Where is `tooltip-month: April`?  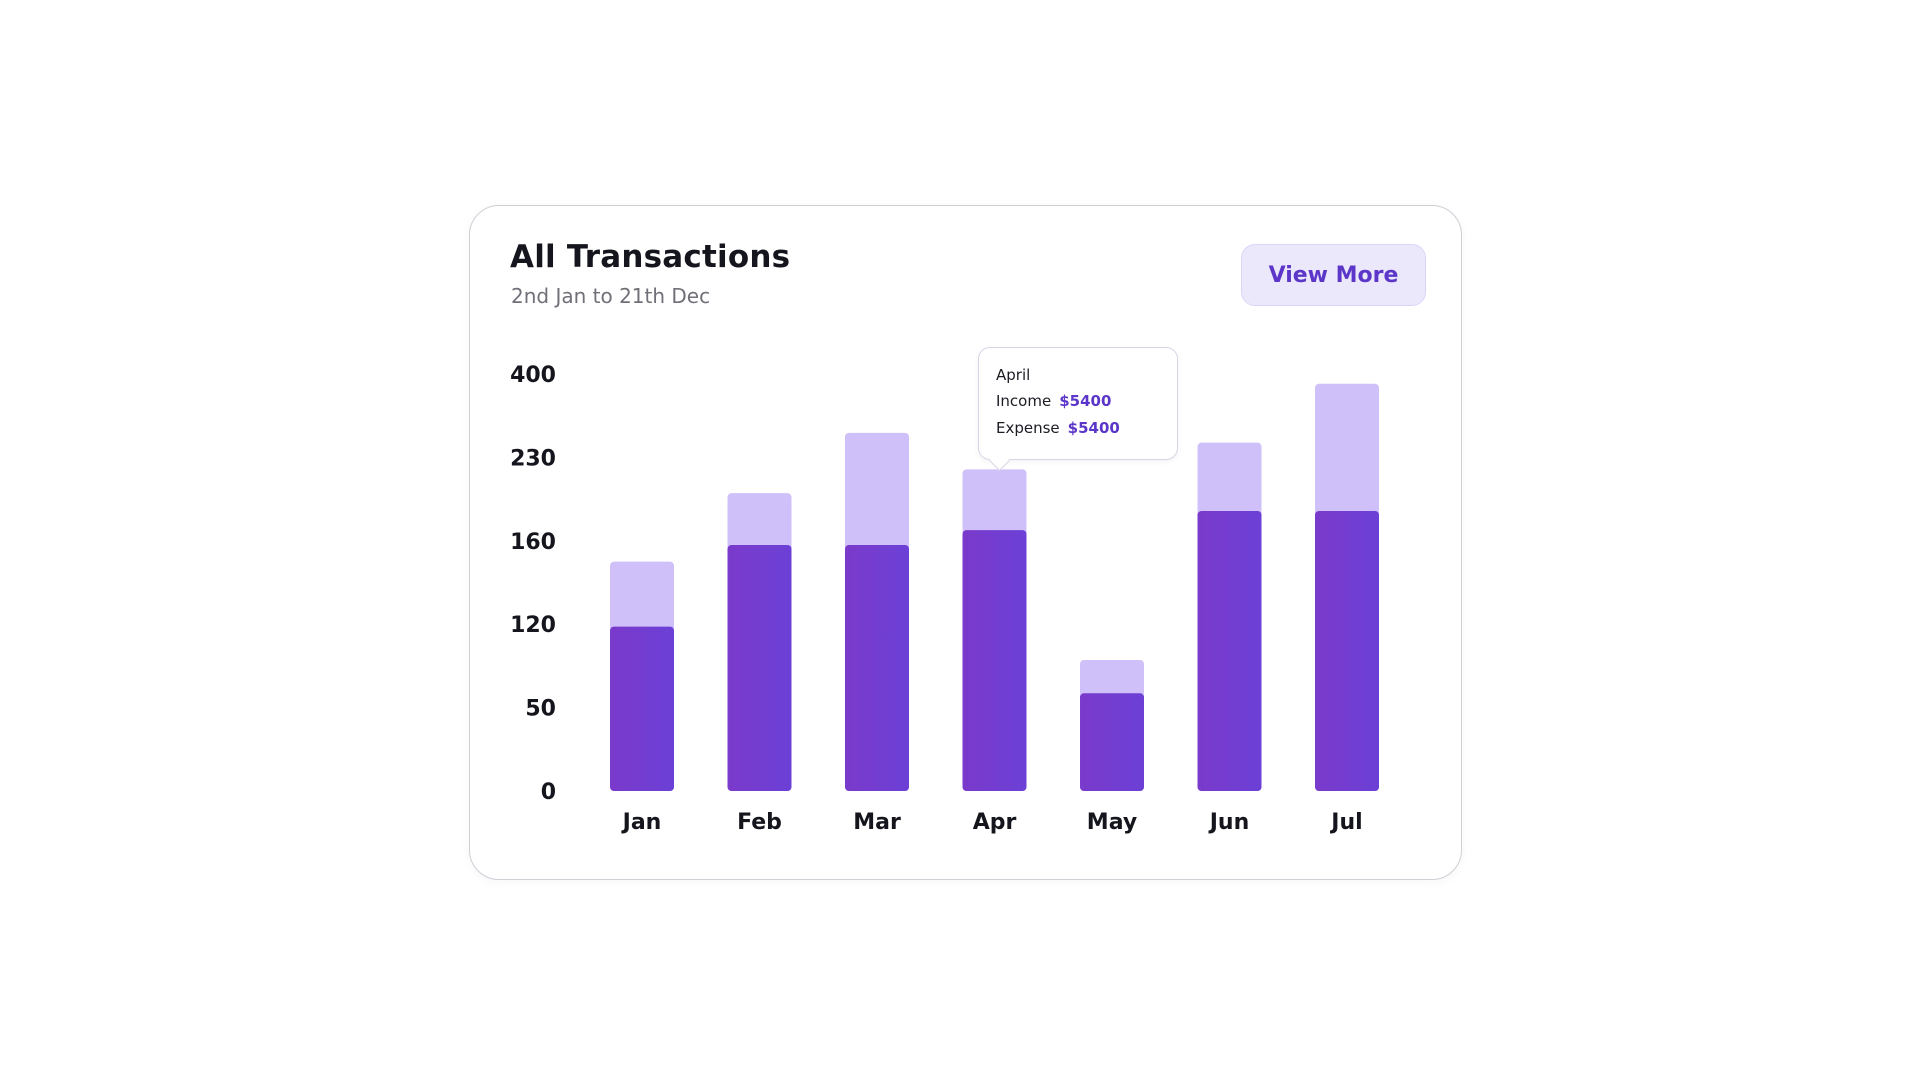
tooltip-month: April is located at coordinates (1013, 375).